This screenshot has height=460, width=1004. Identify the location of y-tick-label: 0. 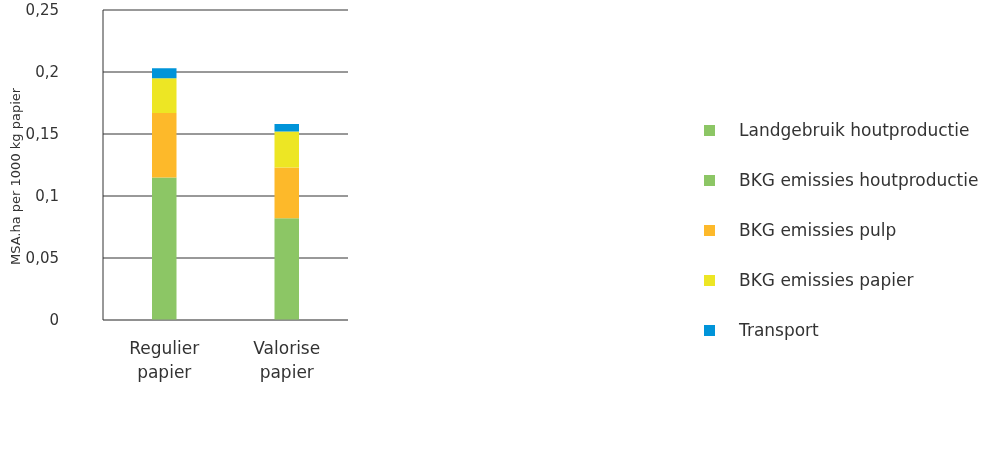
(54, 320).